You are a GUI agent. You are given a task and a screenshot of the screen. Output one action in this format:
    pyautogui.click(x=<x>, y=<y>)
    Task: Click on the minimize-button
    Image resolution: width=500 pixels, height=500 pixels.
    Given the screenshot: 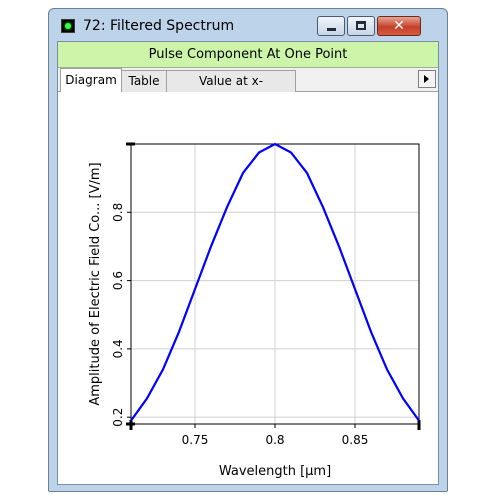 What is the action you would take?
    pyautogui.click(x=331, y=26)
    